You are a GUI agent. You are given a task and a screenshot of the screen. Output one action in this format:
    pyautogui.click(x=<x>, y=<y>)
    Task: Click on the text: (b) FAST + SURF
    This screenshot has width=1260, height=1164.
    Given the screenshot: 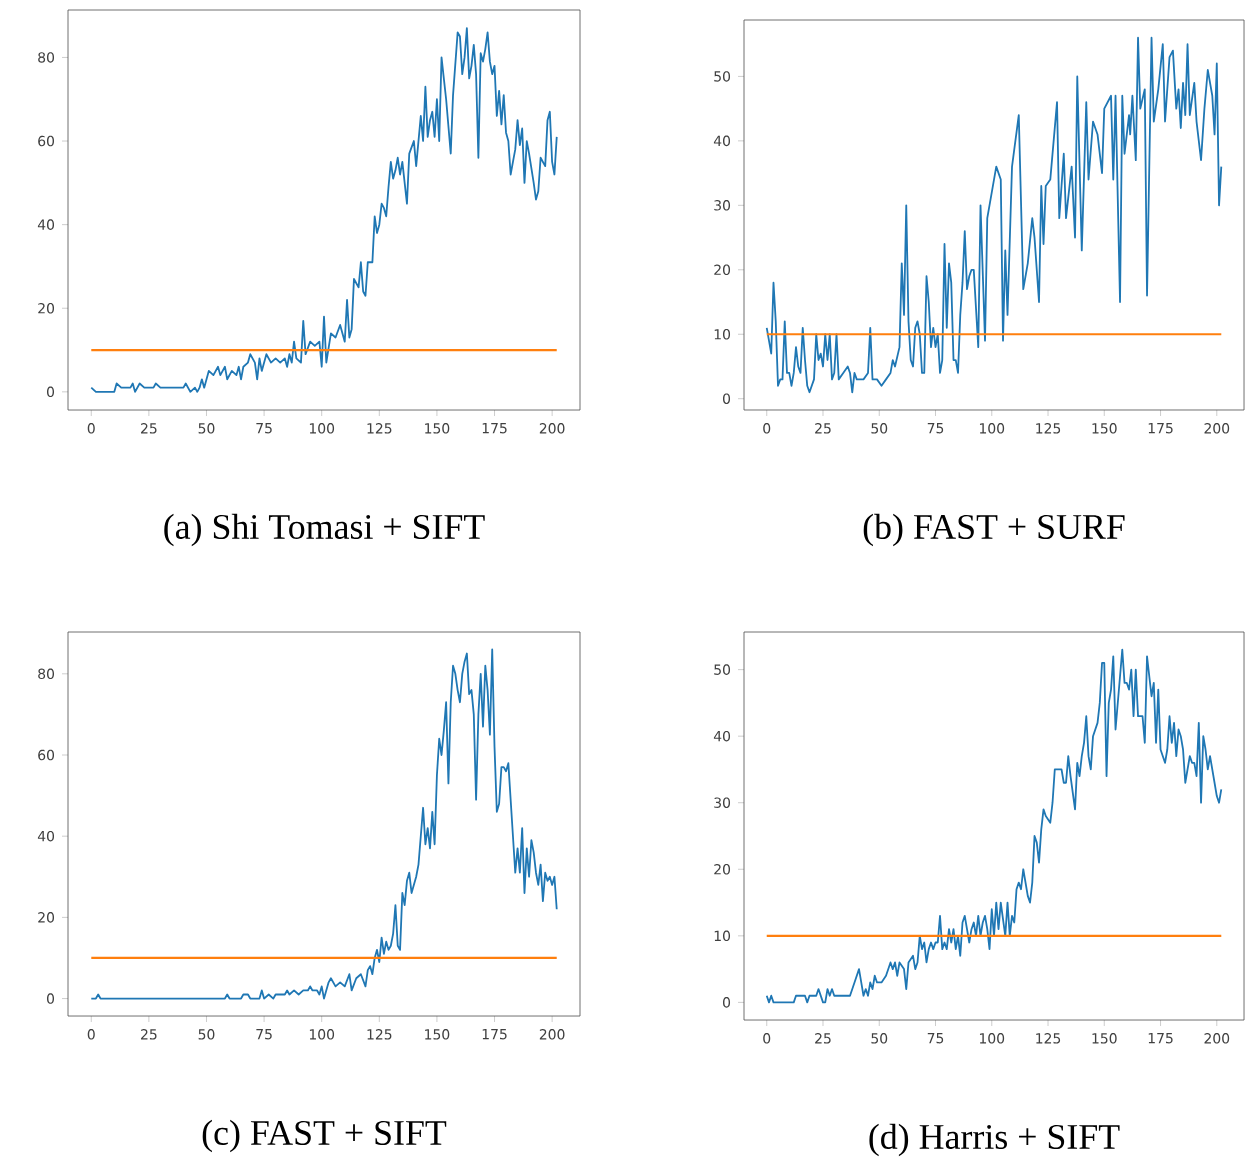 What is the action you would take?
    pyautogui.click(x=994, y=530)
    